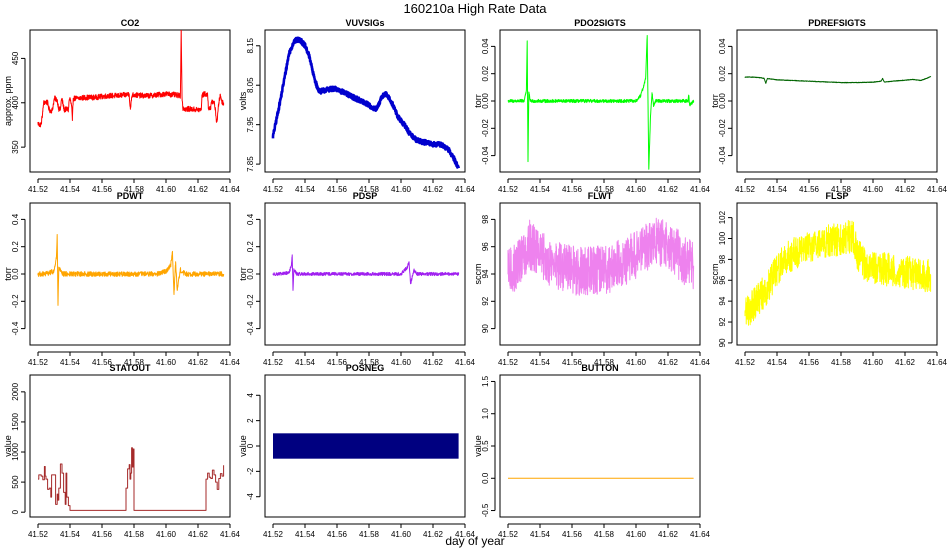 Image resolution: width=950 pixels, height=550 pixels. Describe the element at coordinates (722, 73) in the screenshot. I see `pdrefsigts-ytick-label: 0.02` at that location.